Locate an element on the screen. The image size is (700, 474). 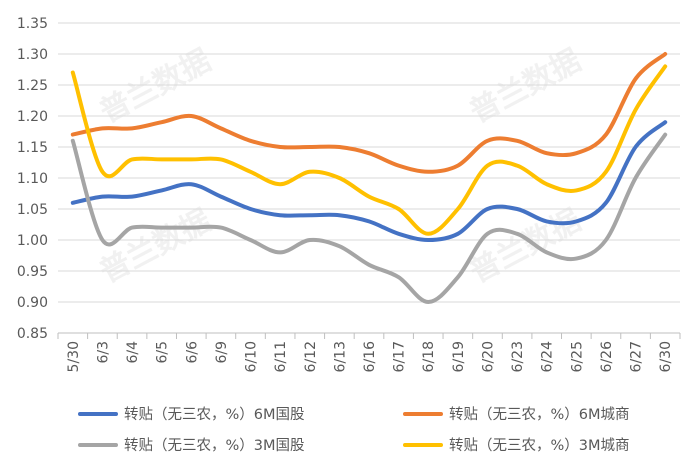
x-tick-label: 6/16 is located at coordinates (370, 357).